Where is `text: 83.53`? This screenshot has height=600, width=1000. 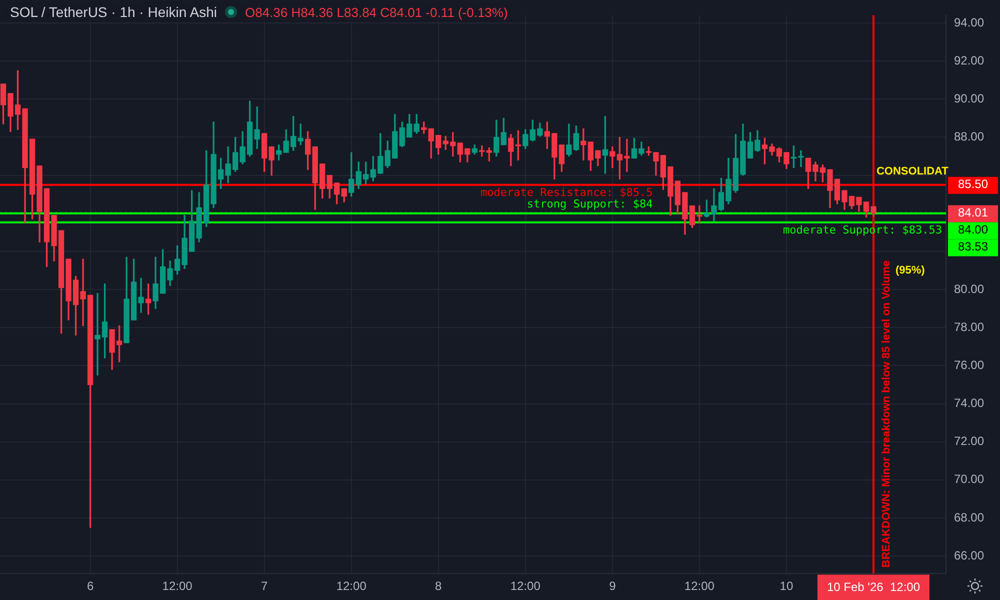
text: 83.53 is located at coordinates (973, 247).